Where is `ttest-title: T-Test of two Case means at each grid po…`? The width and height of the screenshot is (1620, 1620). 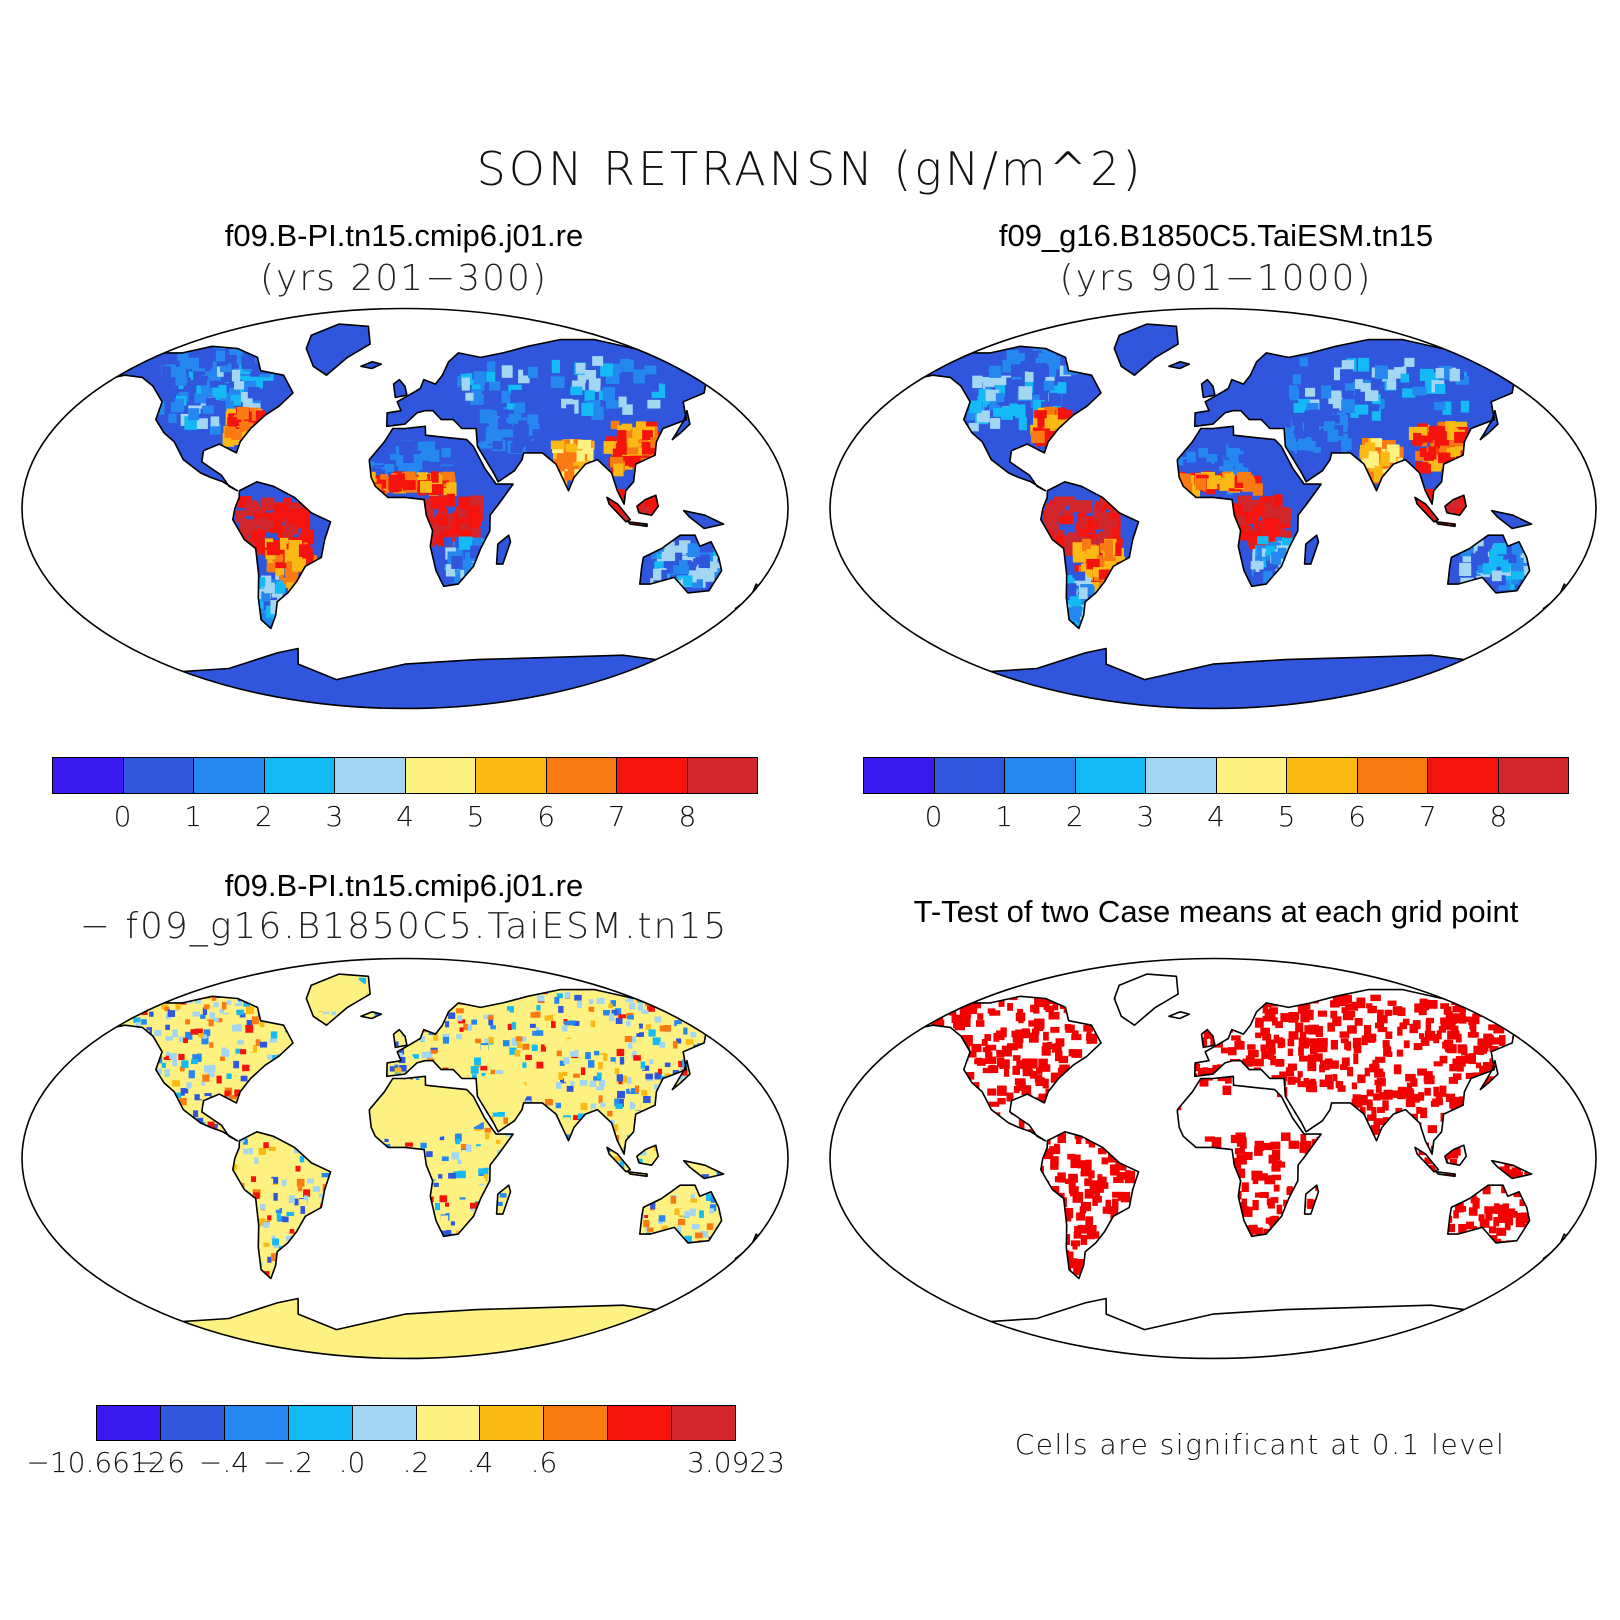
ttest-title: T-Test of two Case means at each grid po… is located at coordinates (1216, 911).